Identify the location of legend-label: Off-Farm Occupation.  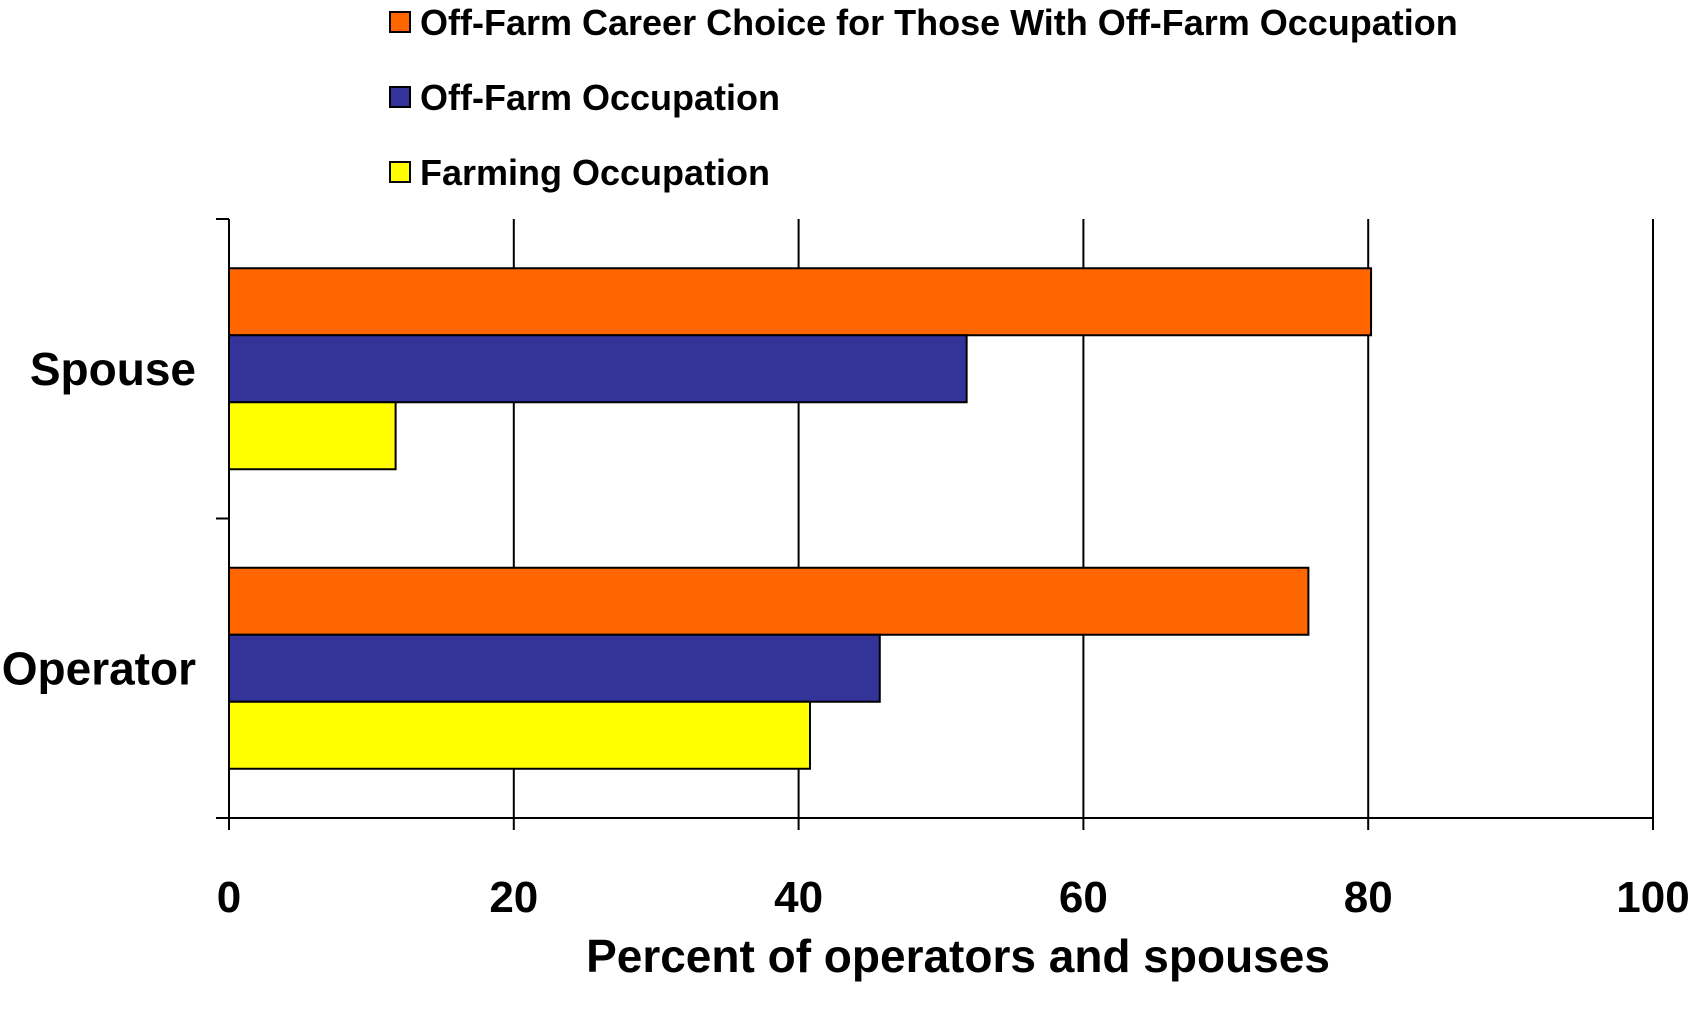
(600, 97).